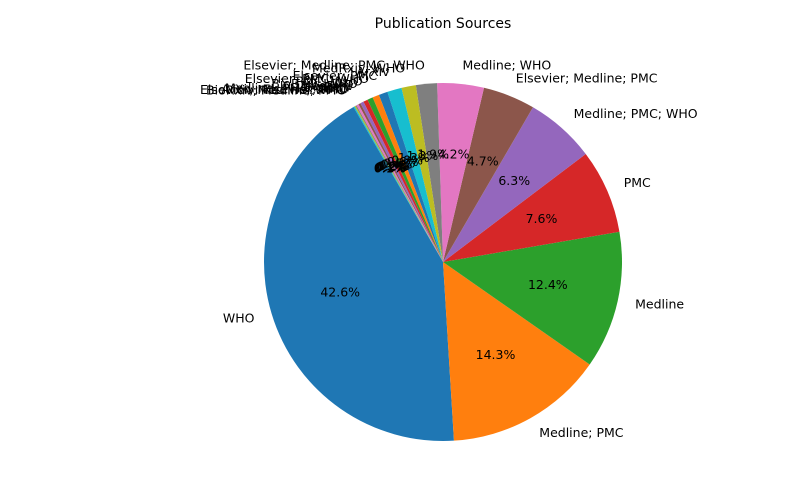 This screenshot has width=800, height=500. Describe the element at coordinates (373, 71) in the screenshot. I see `slice-label: ArXiv` at that location.